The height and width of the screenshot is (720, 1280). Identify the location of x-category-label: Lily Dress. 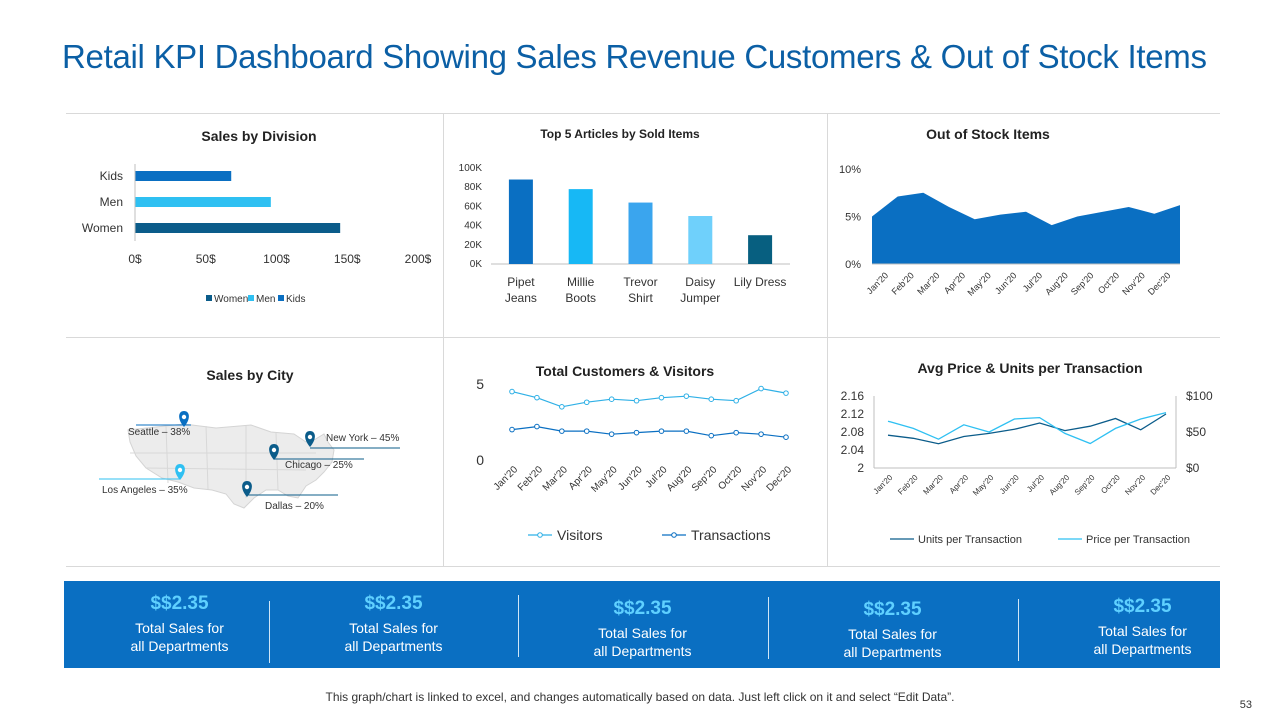
(760, 282).